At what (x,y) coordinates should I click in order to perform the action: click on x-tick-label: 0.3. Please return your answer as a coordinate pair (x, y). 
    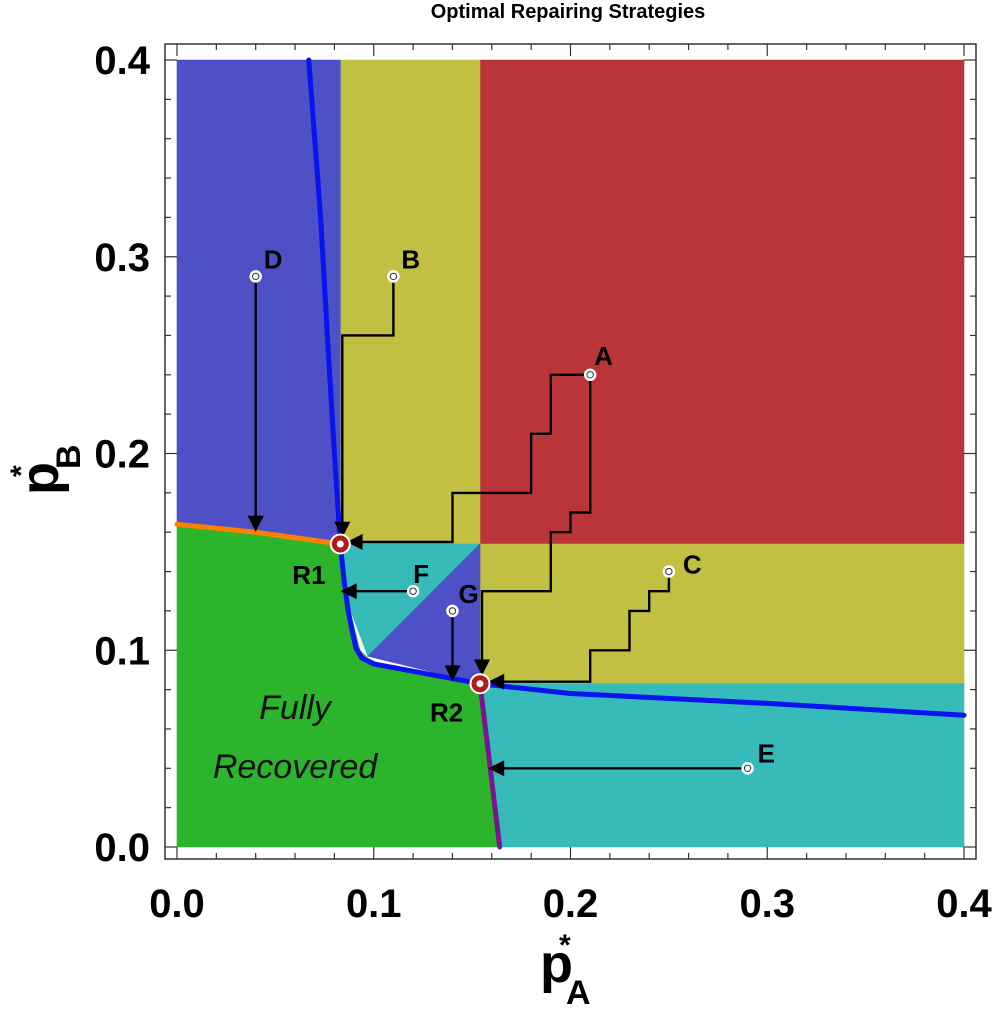
    Looking at the image, I should click on (767, 904).